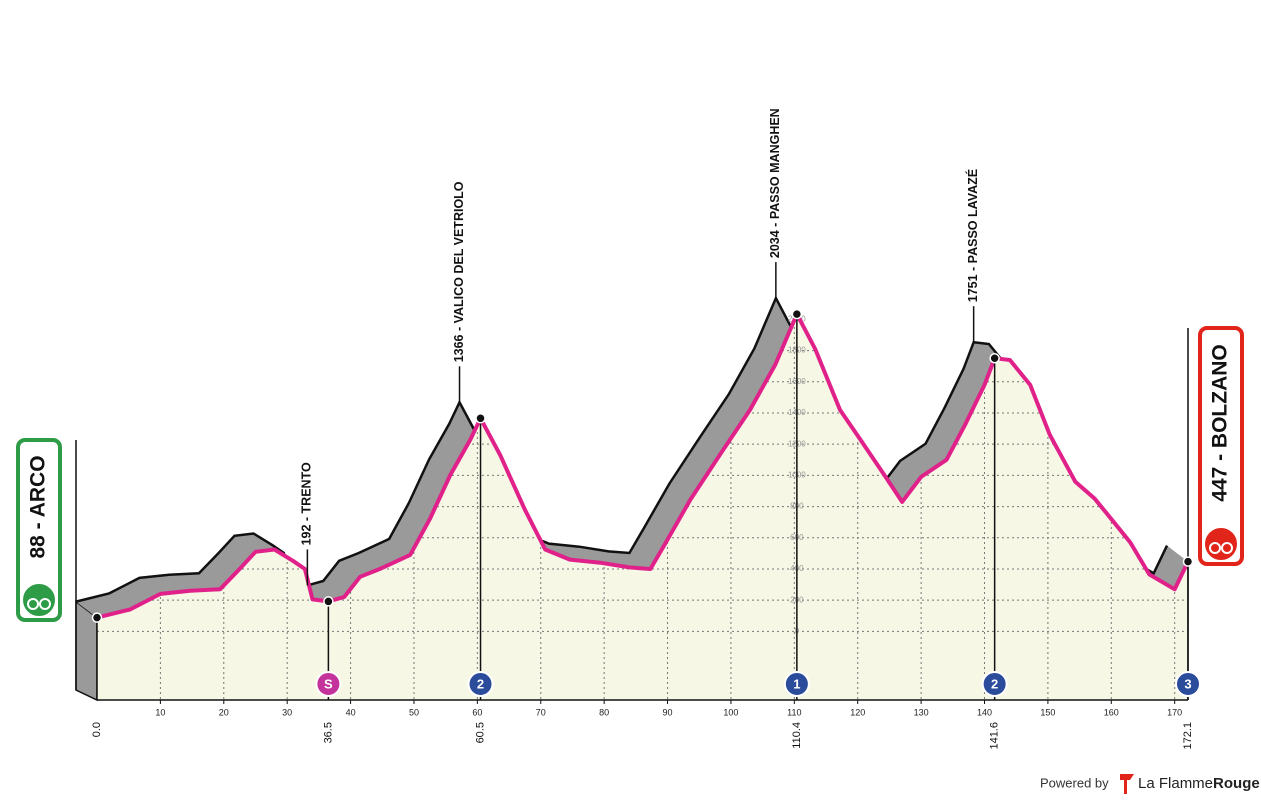 This screenshot has width=1261, height=800. What do you see at coordinates (1220, 423) in the screenshot?
I see `place-name: 447 - BOLZANO` at bounding box center [1220, 423].